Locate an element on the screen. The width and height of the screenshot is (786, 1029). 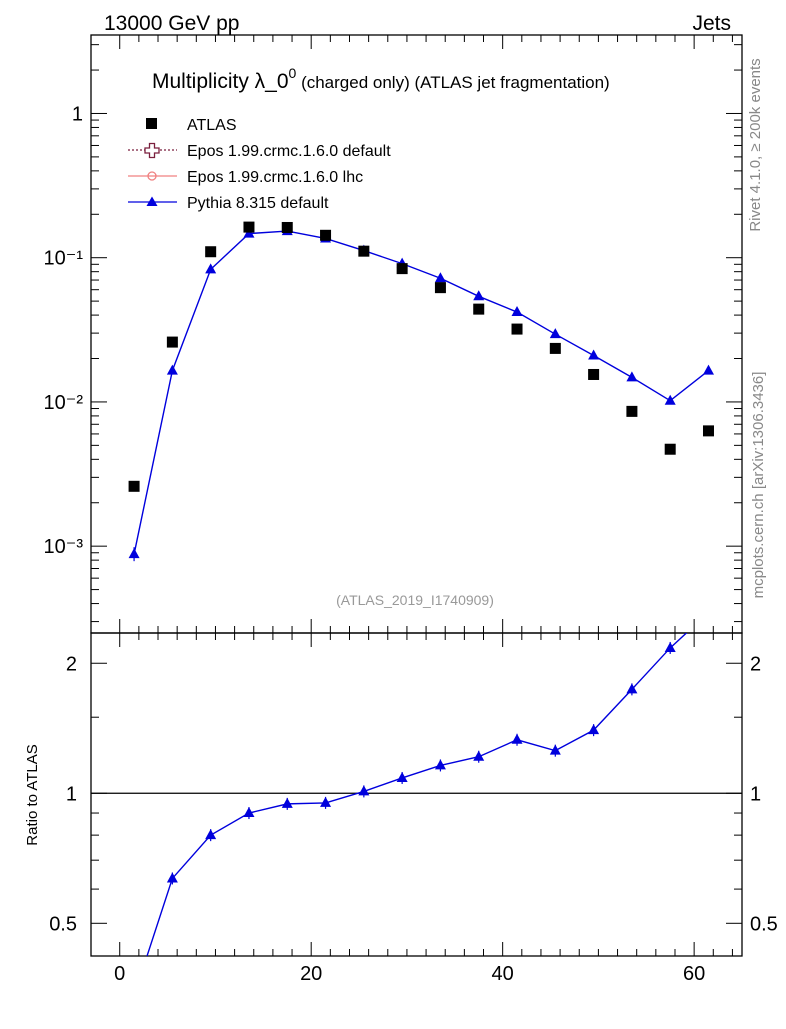
header-type-label: Jets is located at coordinates (711, 23).